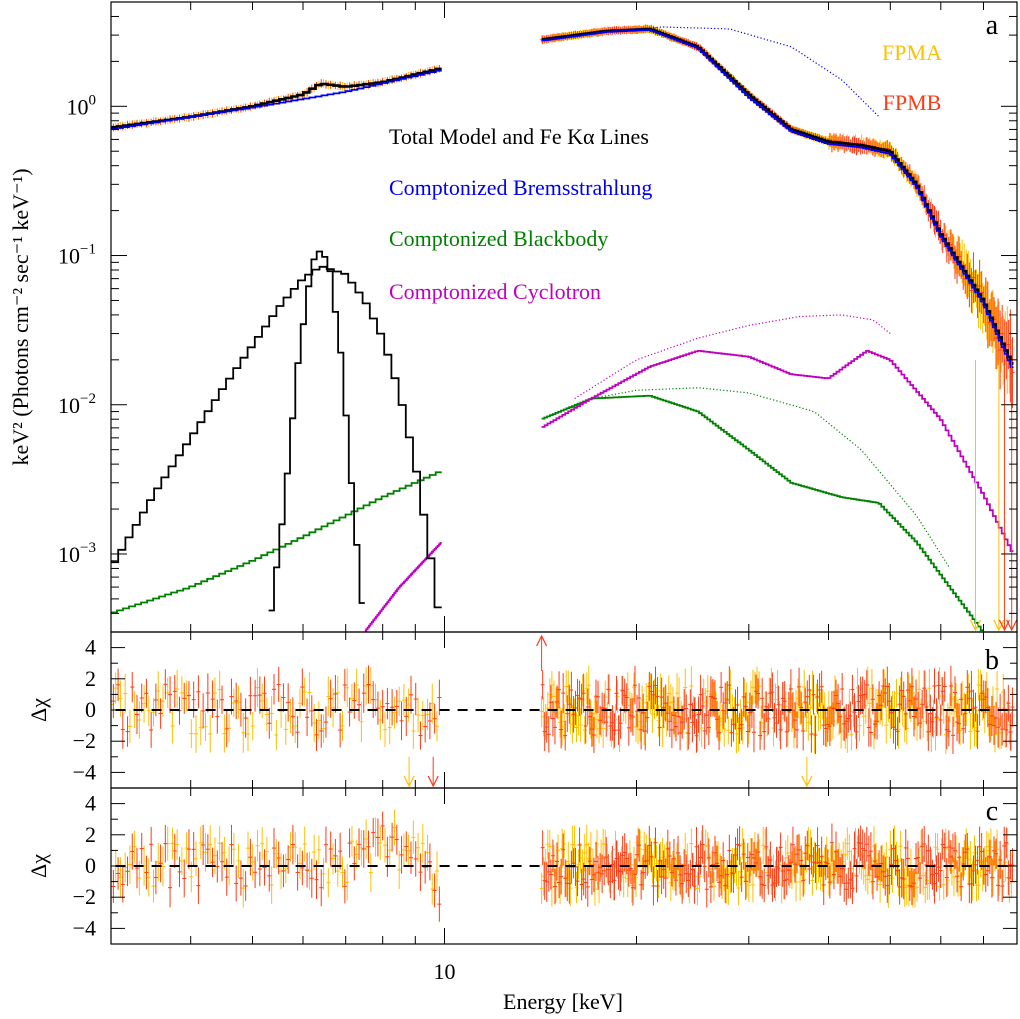 The height and width of the screenshot is (1019, 1020). I want to click on y-tick-label: 10⁻², so click(77, 404).